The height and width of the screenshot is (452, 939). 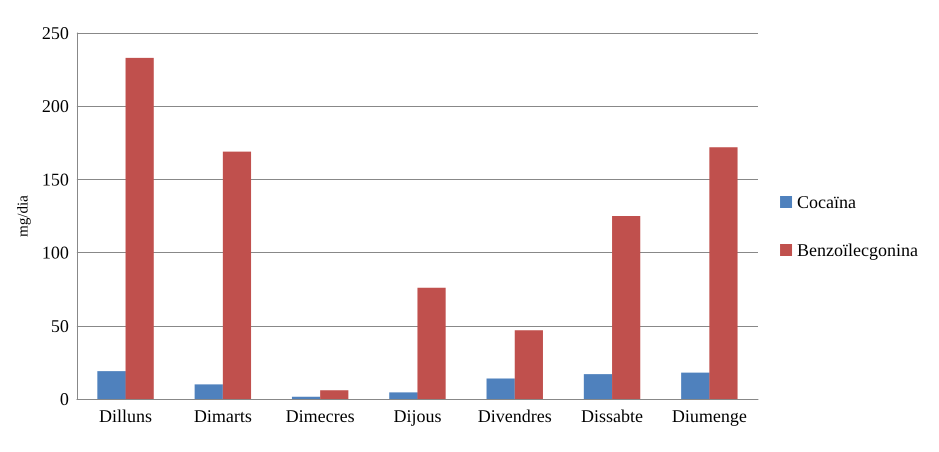 What do you see at coordinates (55, 33) in the screenshot?
I see `y-tick-label: 250` at bounding box center [55, 33].